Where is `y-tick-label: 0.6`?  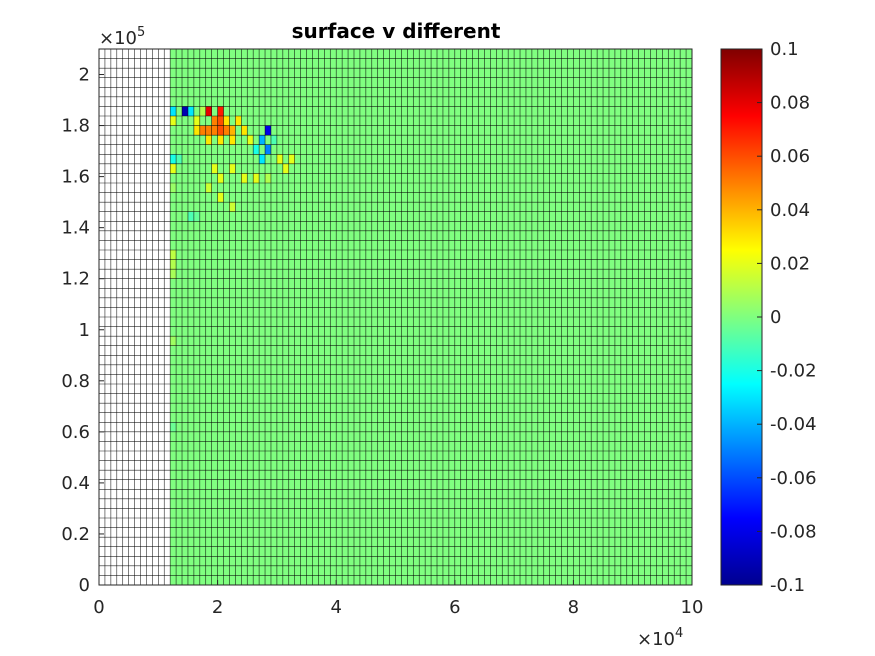
y-tick-label: 0.6 is located at coordinates (75, 432).